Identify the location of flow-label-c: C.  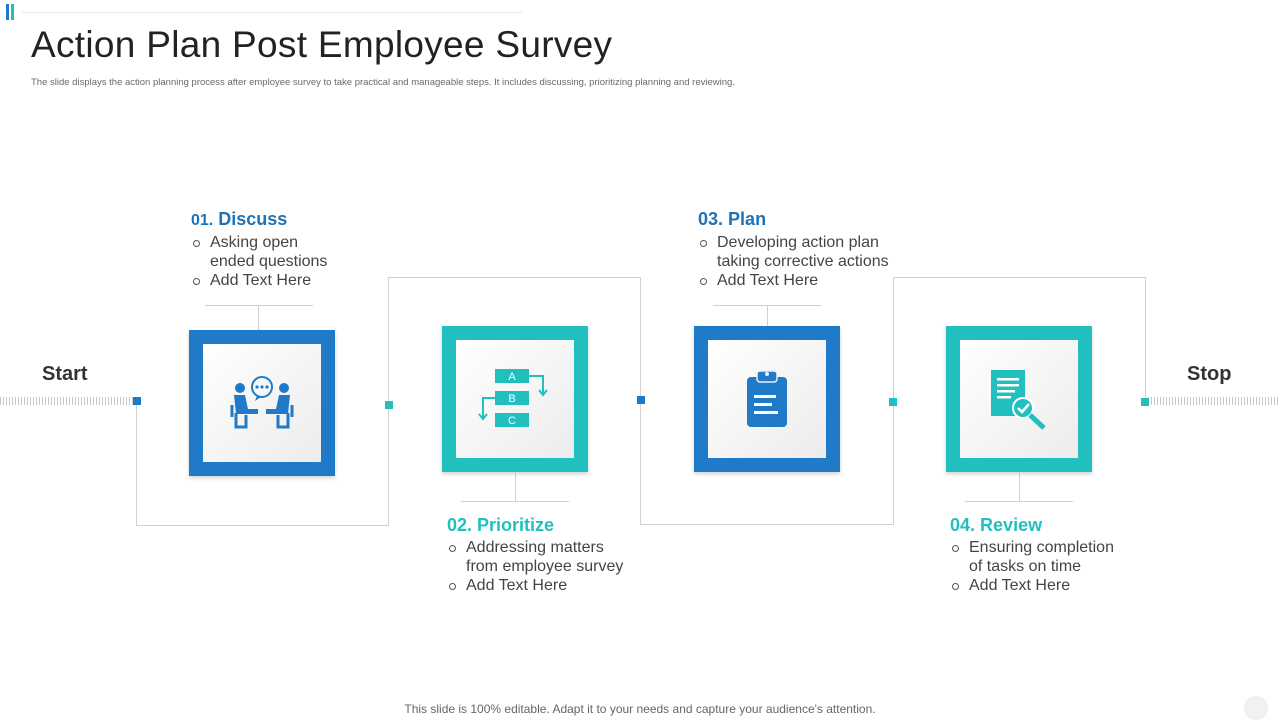
(512, 421).